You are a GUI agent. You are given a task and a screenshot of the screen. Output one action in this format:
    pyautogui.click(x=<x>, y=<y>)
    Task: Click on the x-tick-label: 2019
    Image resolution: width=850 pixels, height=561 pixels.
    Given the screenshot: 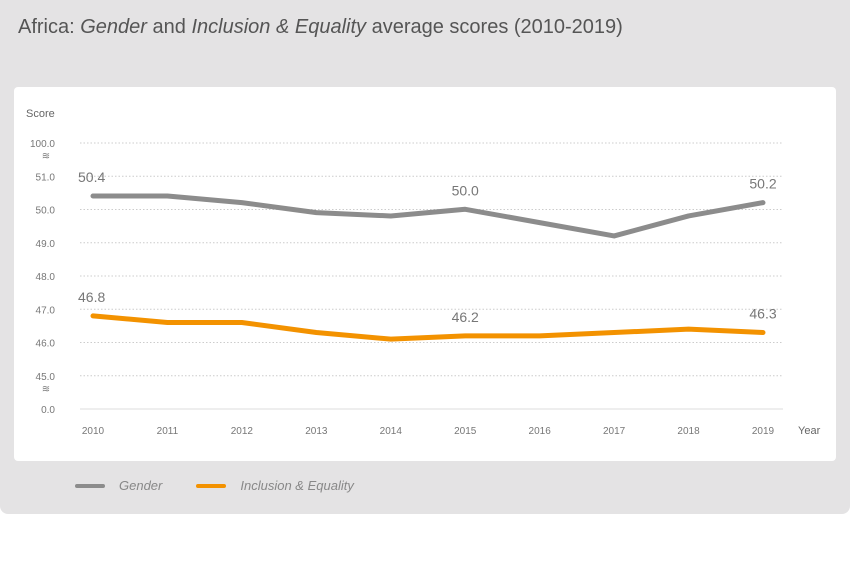 What is the action you would take?
    pyautogui.click(x=763, y=431)
    